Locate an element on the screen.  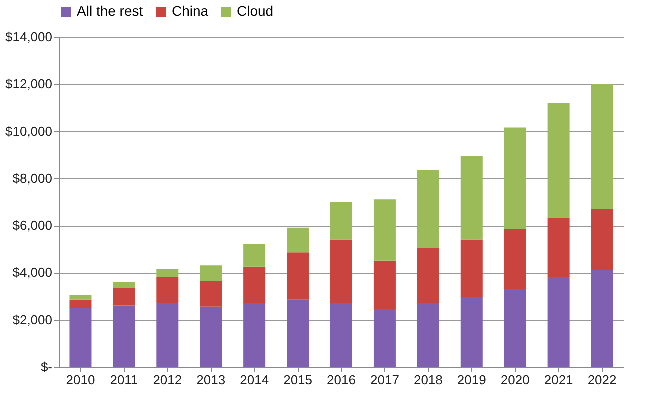
y-tick-label: $2,000 is located at coordinates (32, 320).